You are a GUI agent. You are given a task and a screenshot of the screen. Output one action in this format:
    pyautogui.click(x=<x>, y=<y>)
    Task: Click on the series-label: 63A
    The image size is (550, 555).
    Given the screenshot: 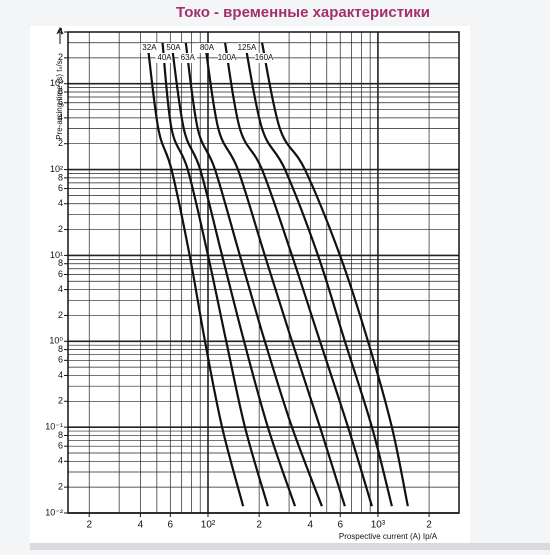 What is the action you would take?
    pyautogui.click(x=188, y=57)
    